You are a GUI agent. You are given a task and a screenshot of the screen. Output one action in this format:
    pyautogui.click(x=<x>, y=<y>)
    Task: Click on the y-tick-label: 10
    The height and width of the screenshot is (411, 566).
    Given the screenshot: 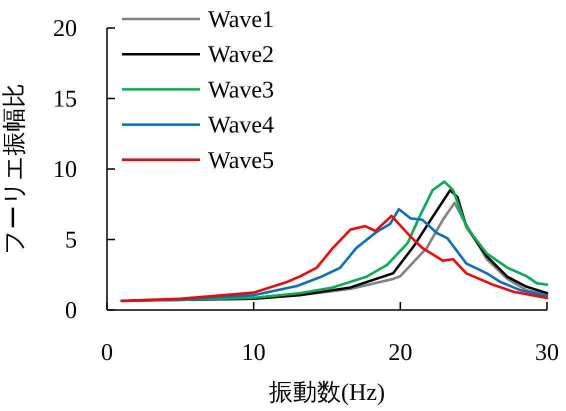 What is the action you would take?
    pyautogui.click(x=65, y=170)
    